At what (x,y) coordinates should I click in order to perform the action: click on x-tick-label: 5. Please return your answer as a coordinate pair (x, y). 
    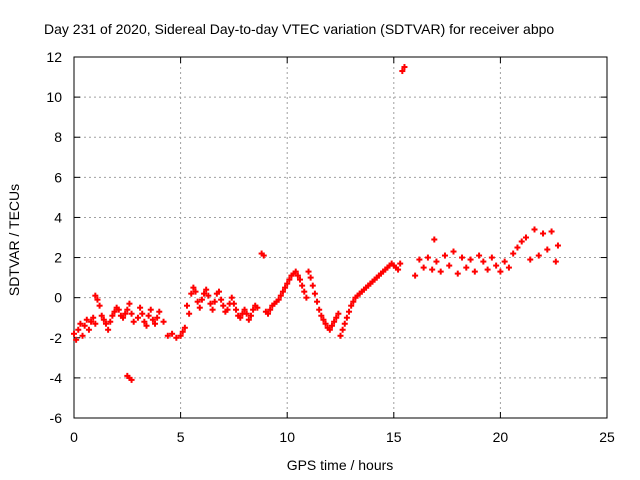
    Looking at the image, I should click on (181, 437).